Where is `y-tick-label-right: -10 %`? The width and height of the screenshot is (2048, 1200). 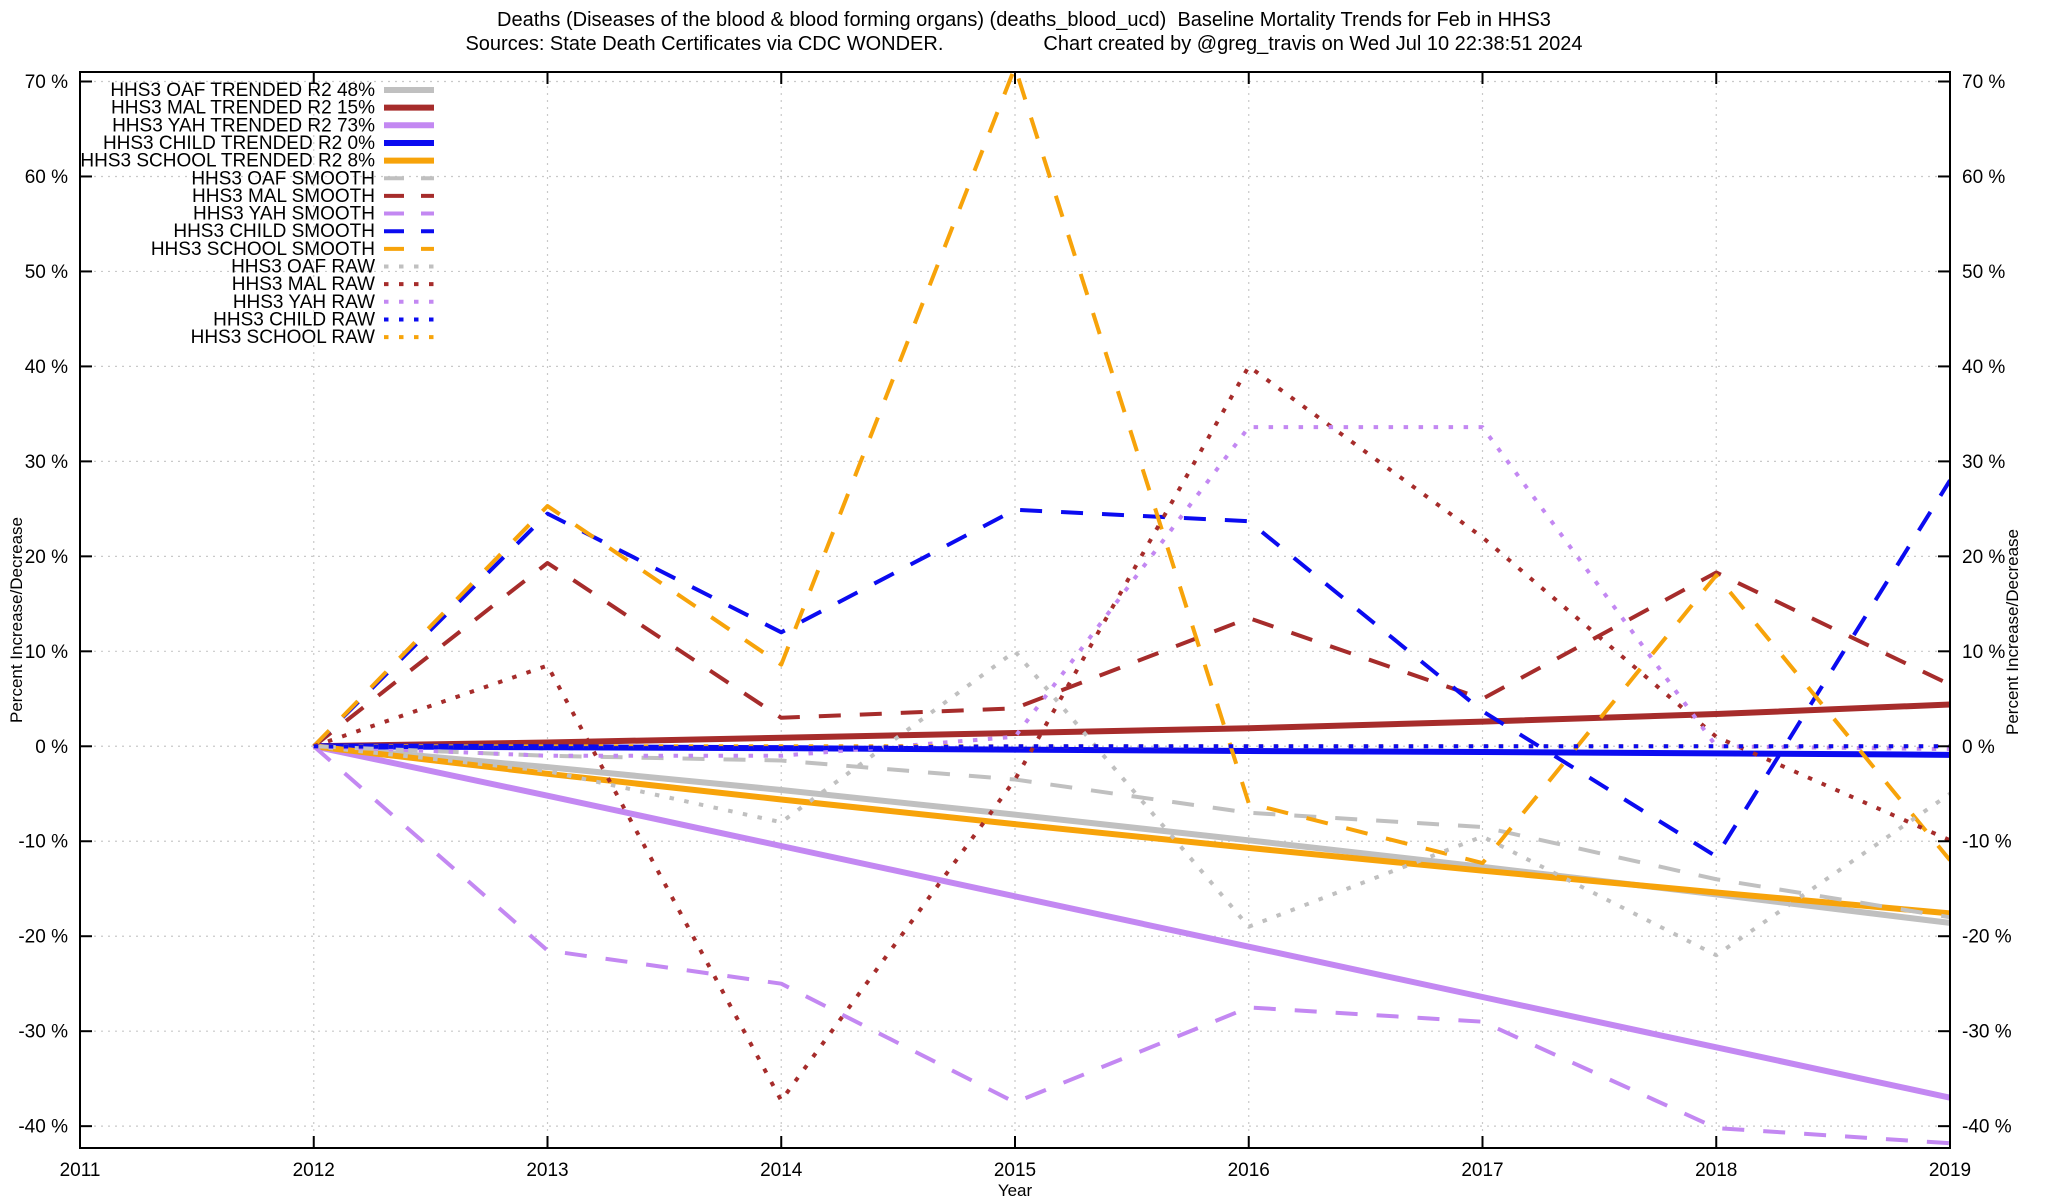 y-tick-label-right: -10 % is located at coordinates (1987, 842).